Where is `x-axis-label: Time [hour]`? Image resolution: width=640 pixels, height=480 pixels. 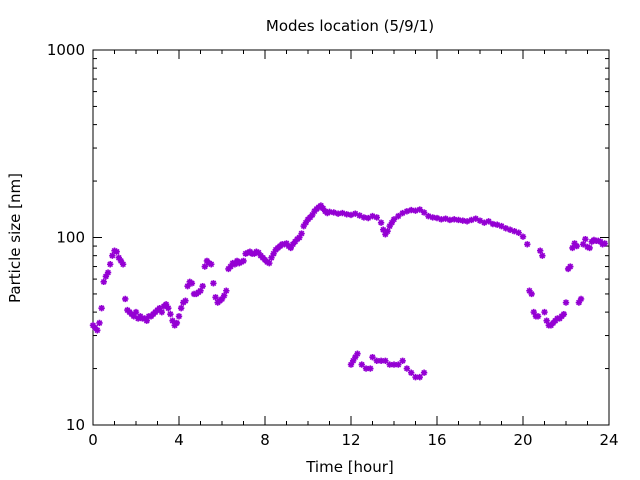
x-axis-label: Time [hour] is located at coordinates (349, 467).